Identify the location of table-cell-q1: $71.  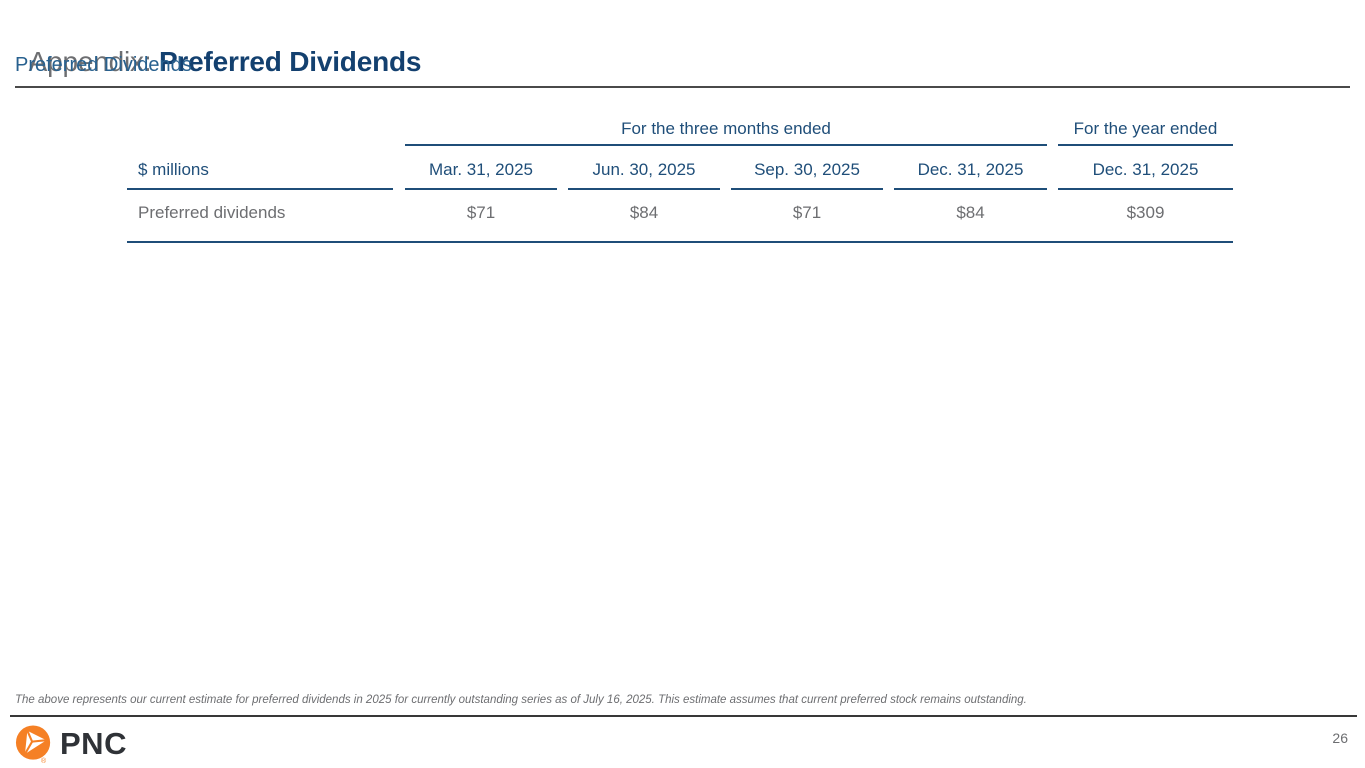
(486, 216).